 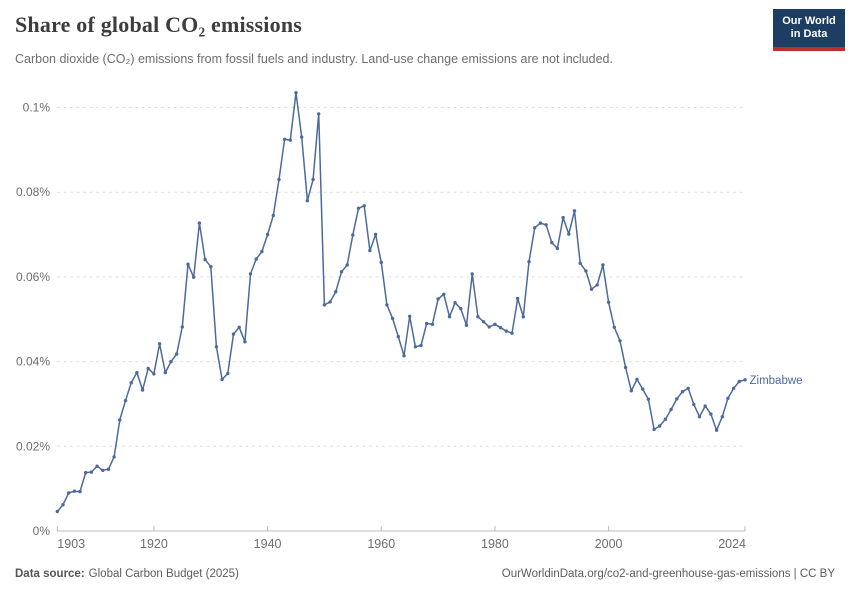 I want to click on series-label-zimbabwe: Zimbabwe, so click(x=776, y=381).